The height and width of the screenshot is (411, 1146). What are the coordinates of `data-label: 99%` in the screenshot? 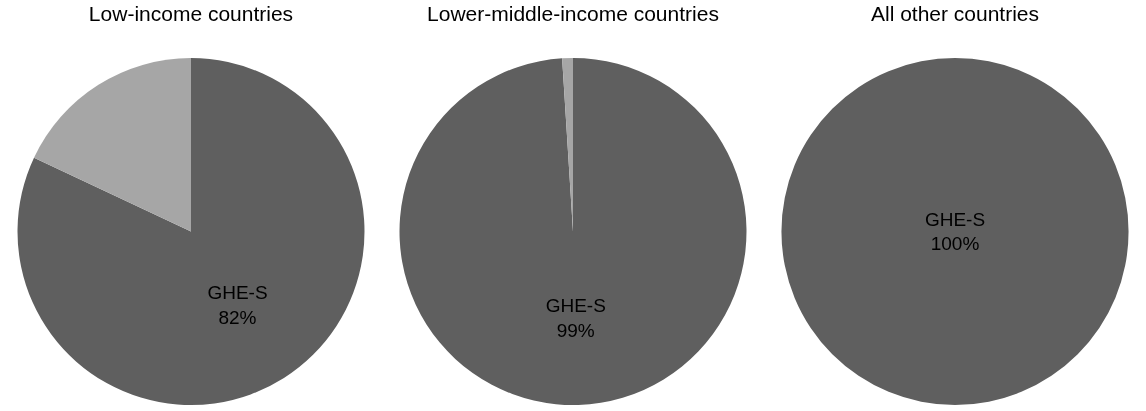 It's located at (575, 331).